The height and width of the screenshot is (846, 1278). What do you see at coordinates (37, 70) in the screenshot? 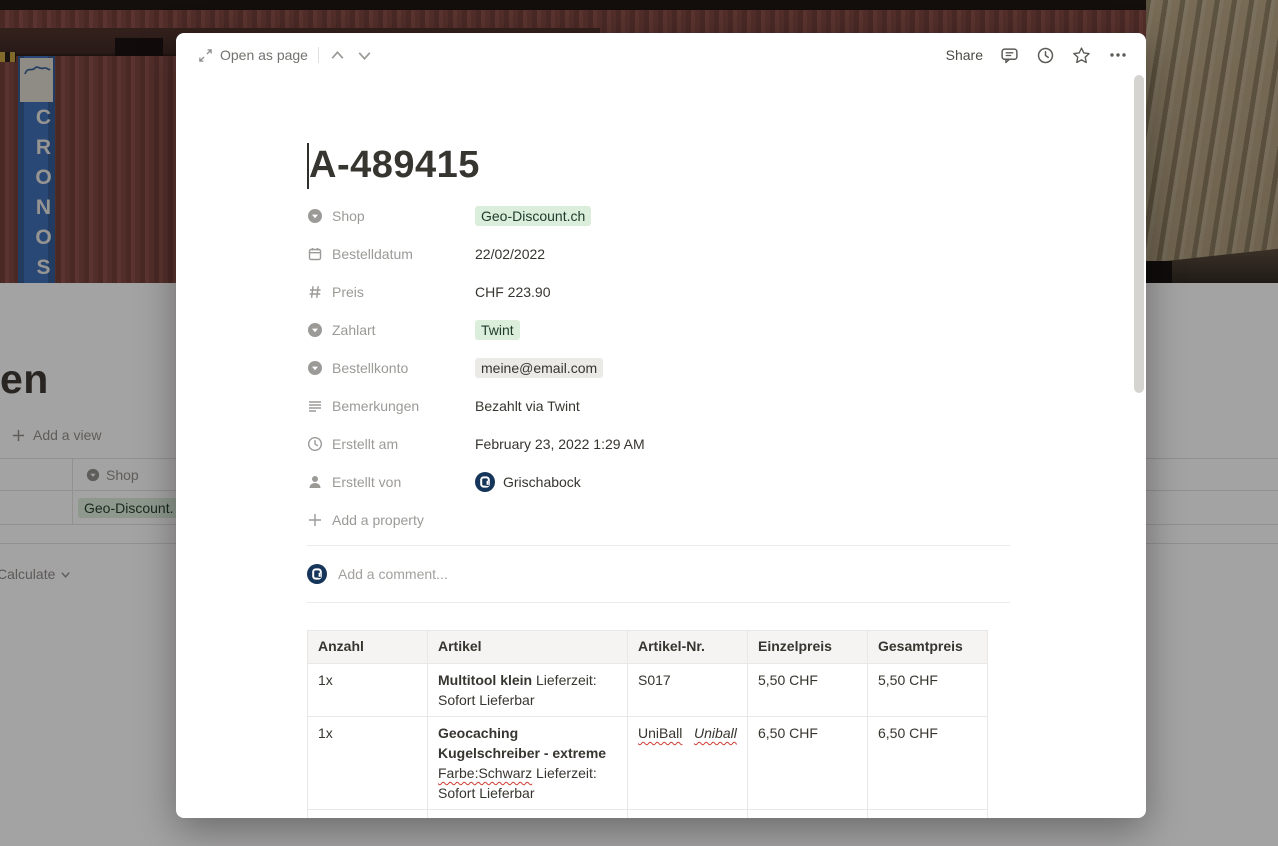
I see `pole-logo` at bounding box center [37, 70].